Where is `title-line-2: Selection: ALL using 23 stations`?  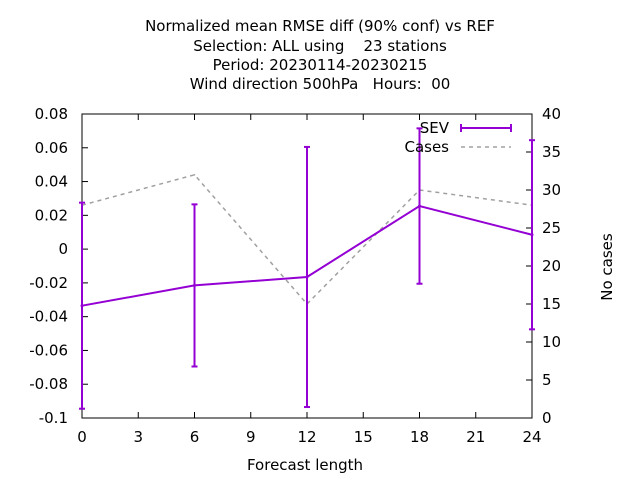
title-line-2: Selection: ALL using 23 stations is located at coordinates (320, 46).